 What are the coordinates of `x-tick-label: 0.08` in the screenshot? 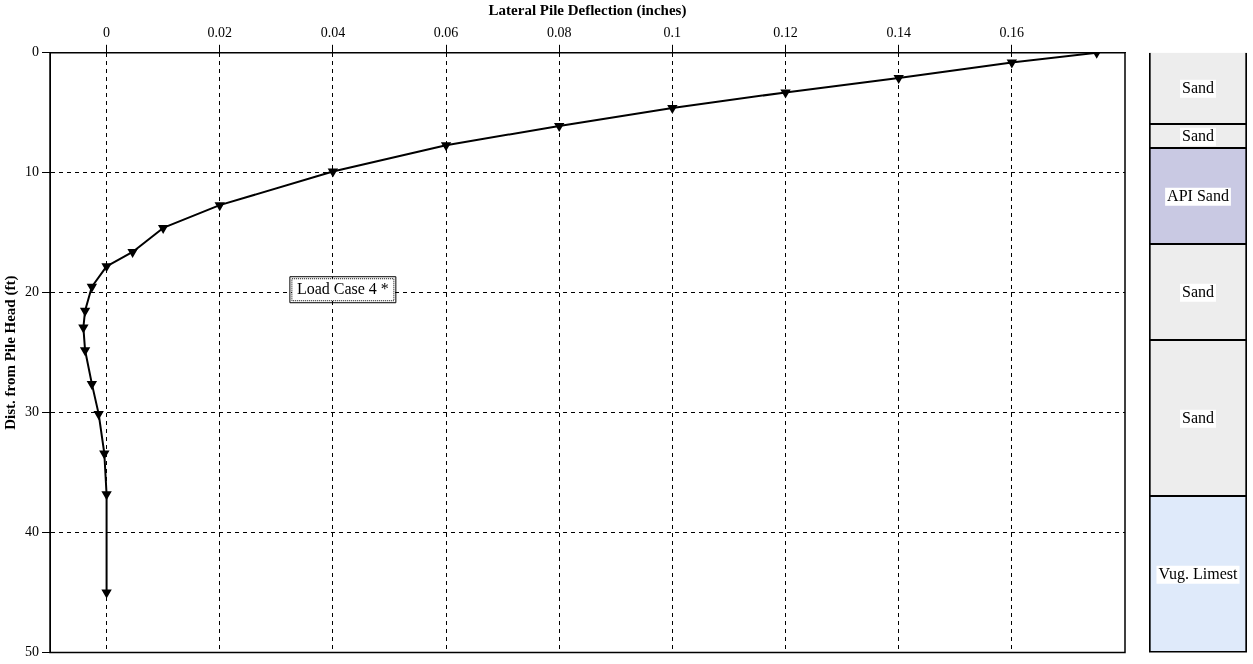 It's located at (559, 33).